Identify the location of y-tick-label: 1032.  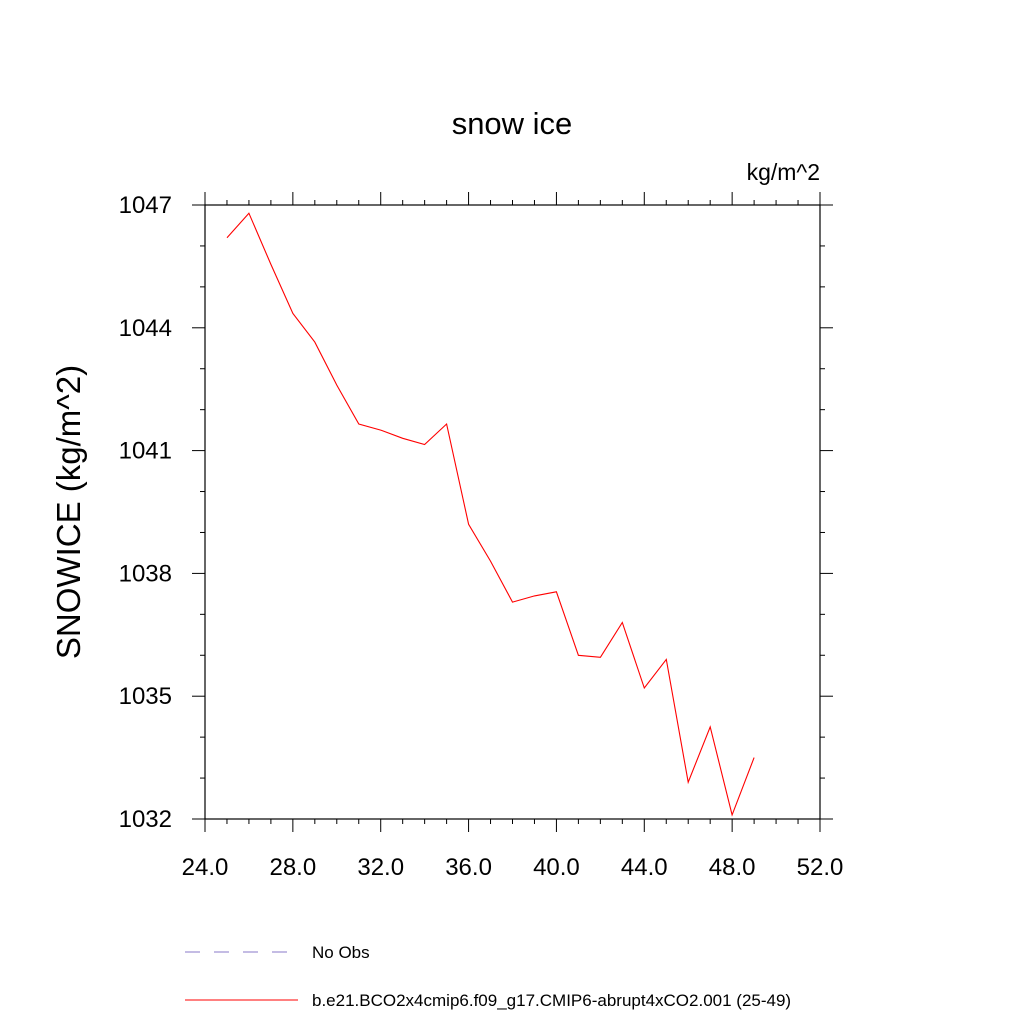
(145, 819).